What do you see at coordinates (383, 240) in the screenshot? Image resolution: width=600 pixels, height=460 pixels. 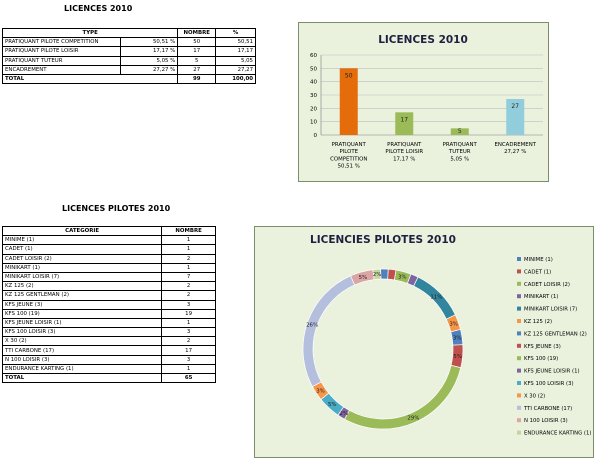 I see `donut-chart-title: LICENCIES PILOTES 2010` at bounding box center [383, 240].